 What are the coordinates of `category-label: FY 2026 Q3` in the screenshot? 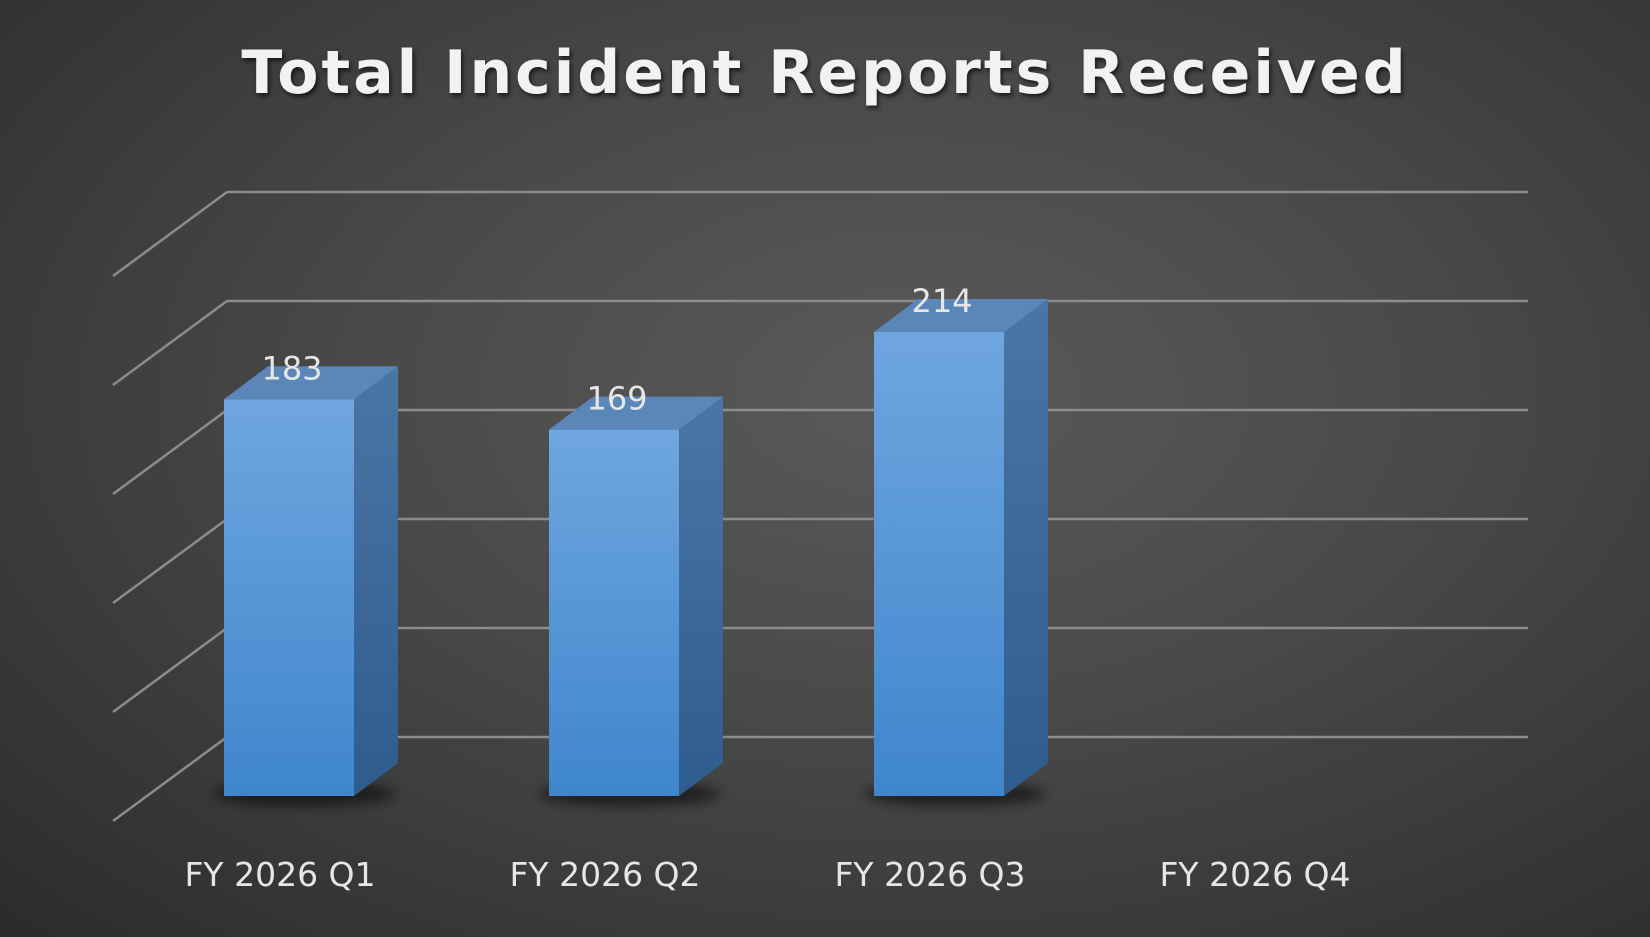 It's located at (929, 874).